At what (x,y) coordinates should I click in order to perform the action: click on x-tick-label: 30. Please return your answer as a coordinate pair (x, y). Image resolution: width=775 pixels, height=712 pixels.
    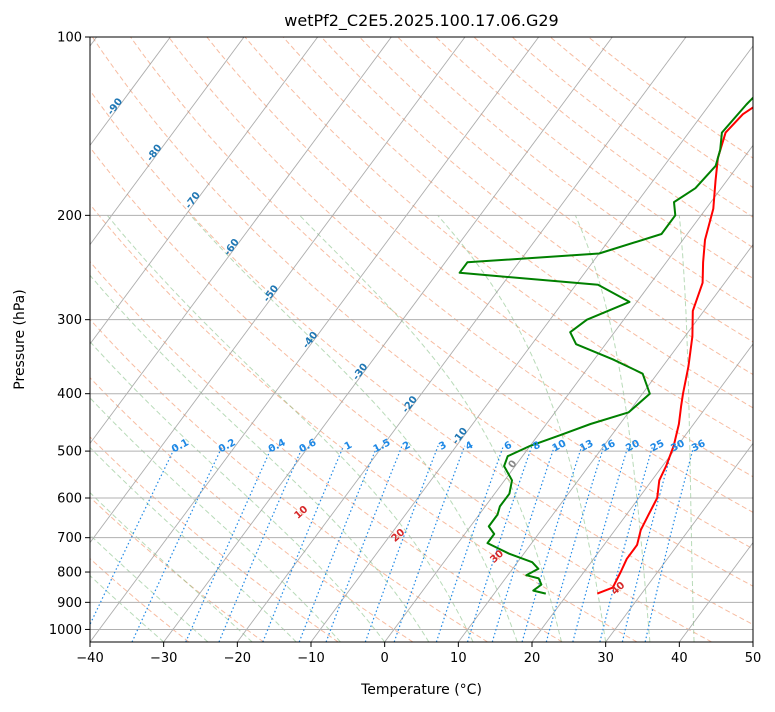
    Looking at the image, I should click on (605, 658).